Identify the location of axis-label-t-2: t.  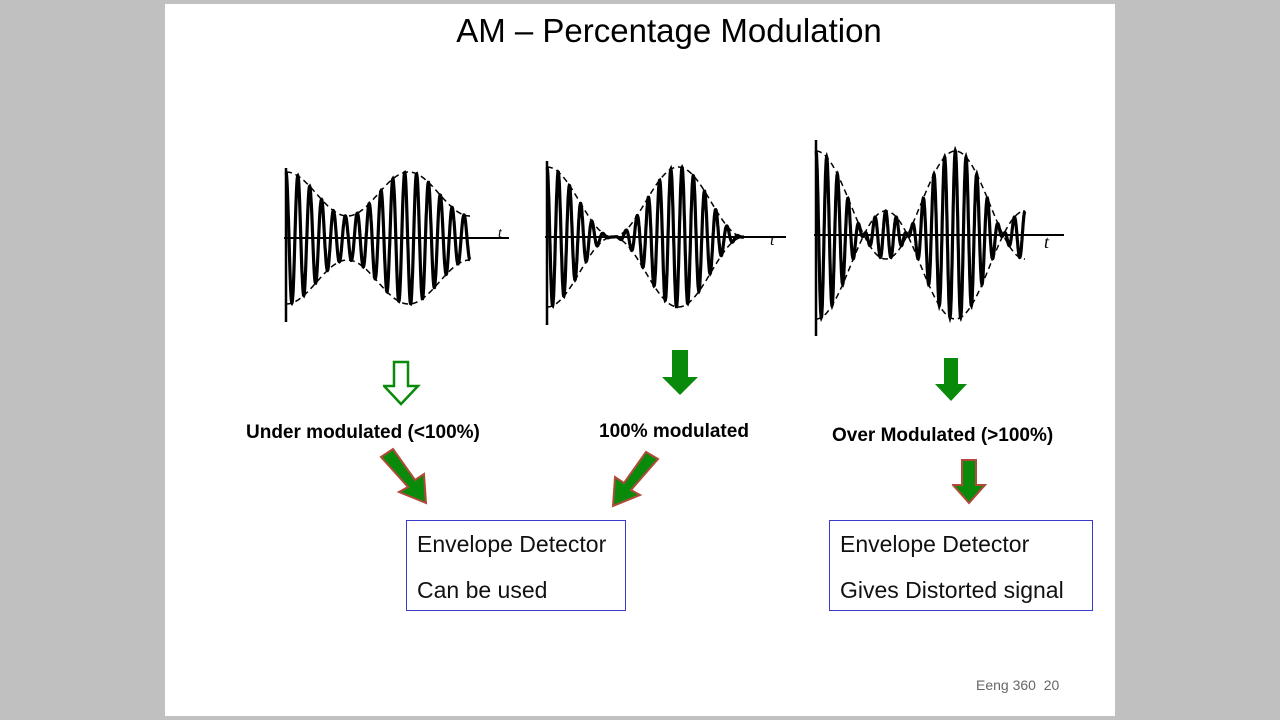
(772, 240).